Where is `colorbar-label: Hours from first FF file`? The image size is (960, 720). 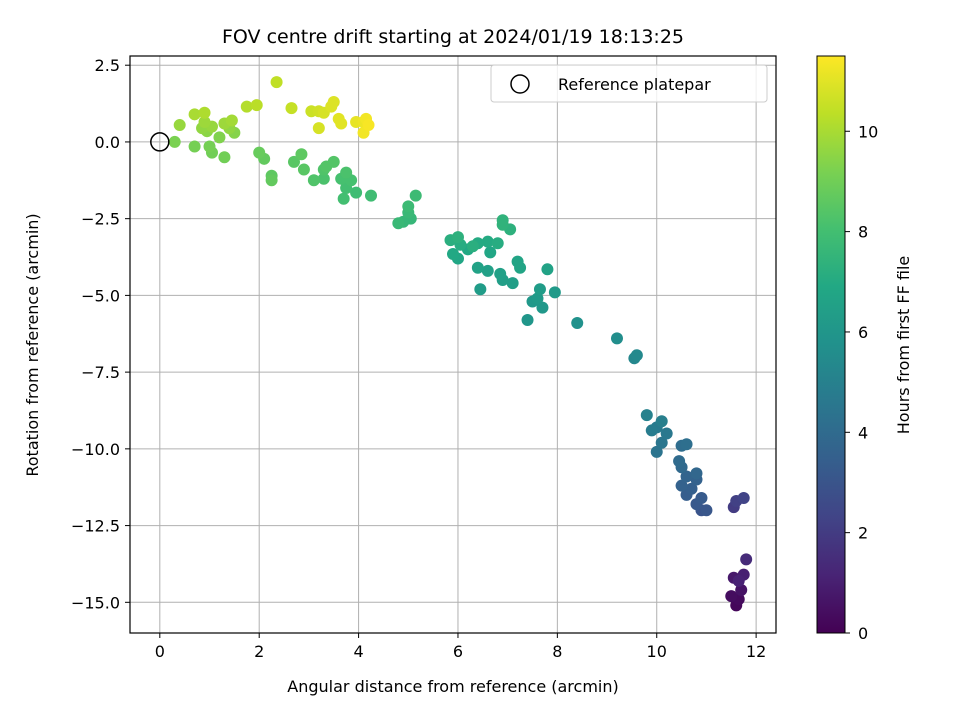 colorbar-label: Hours from first FF file is located at coordinates (903, 345).